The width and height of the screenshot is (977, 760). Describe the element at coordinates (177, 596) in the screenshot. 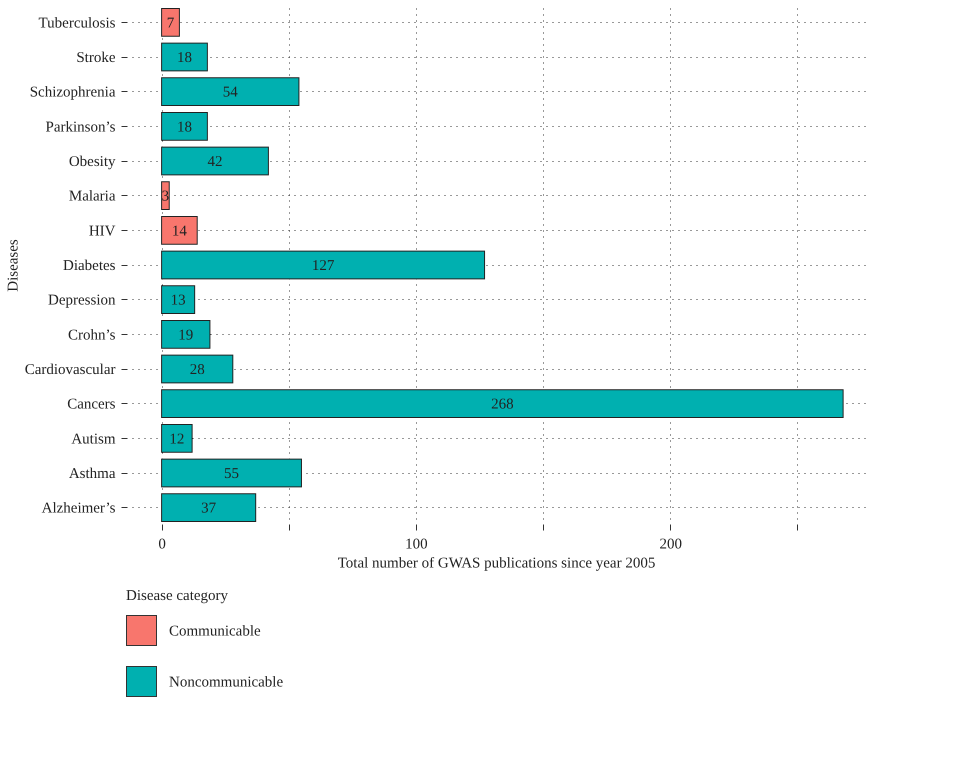

I see `legend-title: Disease category` at that location.